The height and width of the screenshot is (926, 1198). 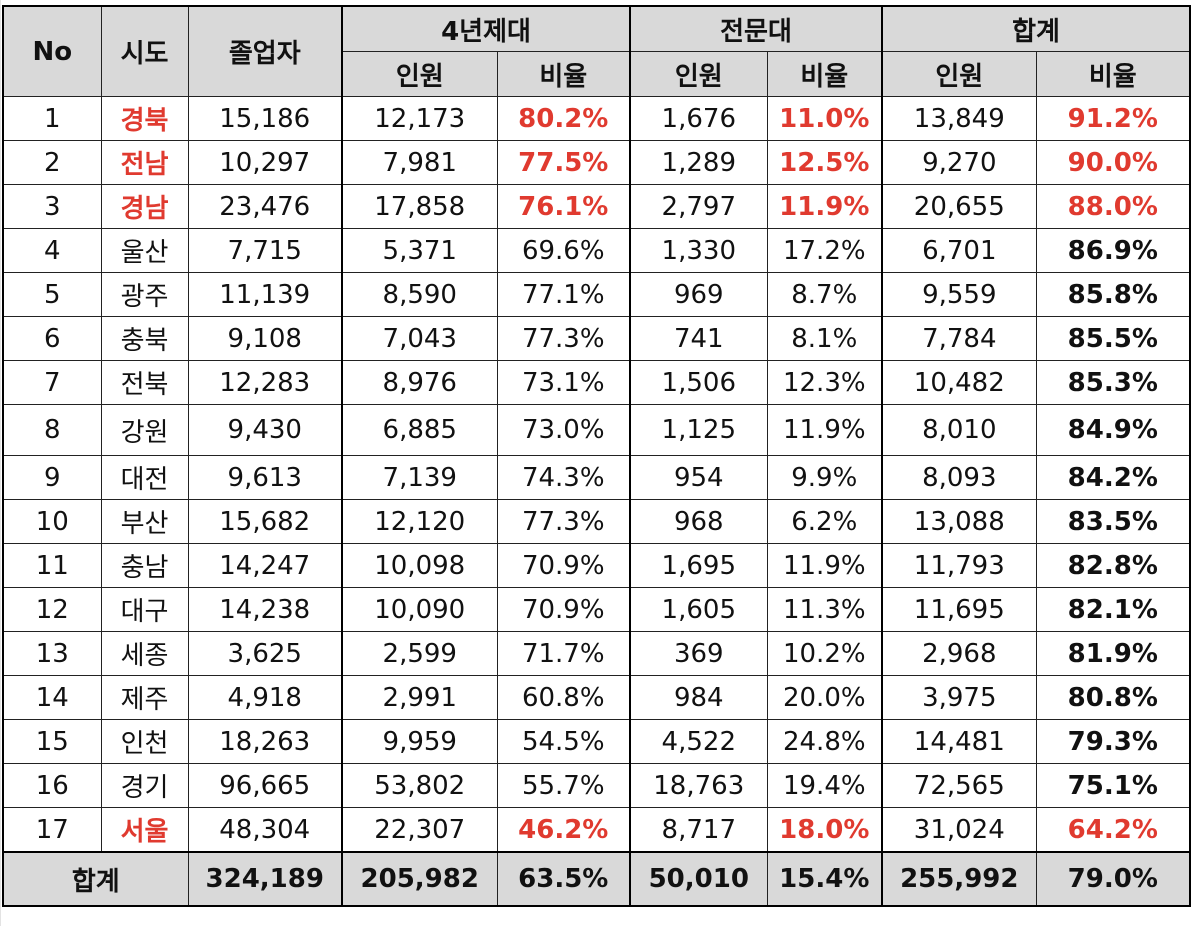 I want to click on cell-total-ratio: 90.0%, so click(x=1113, y=162).